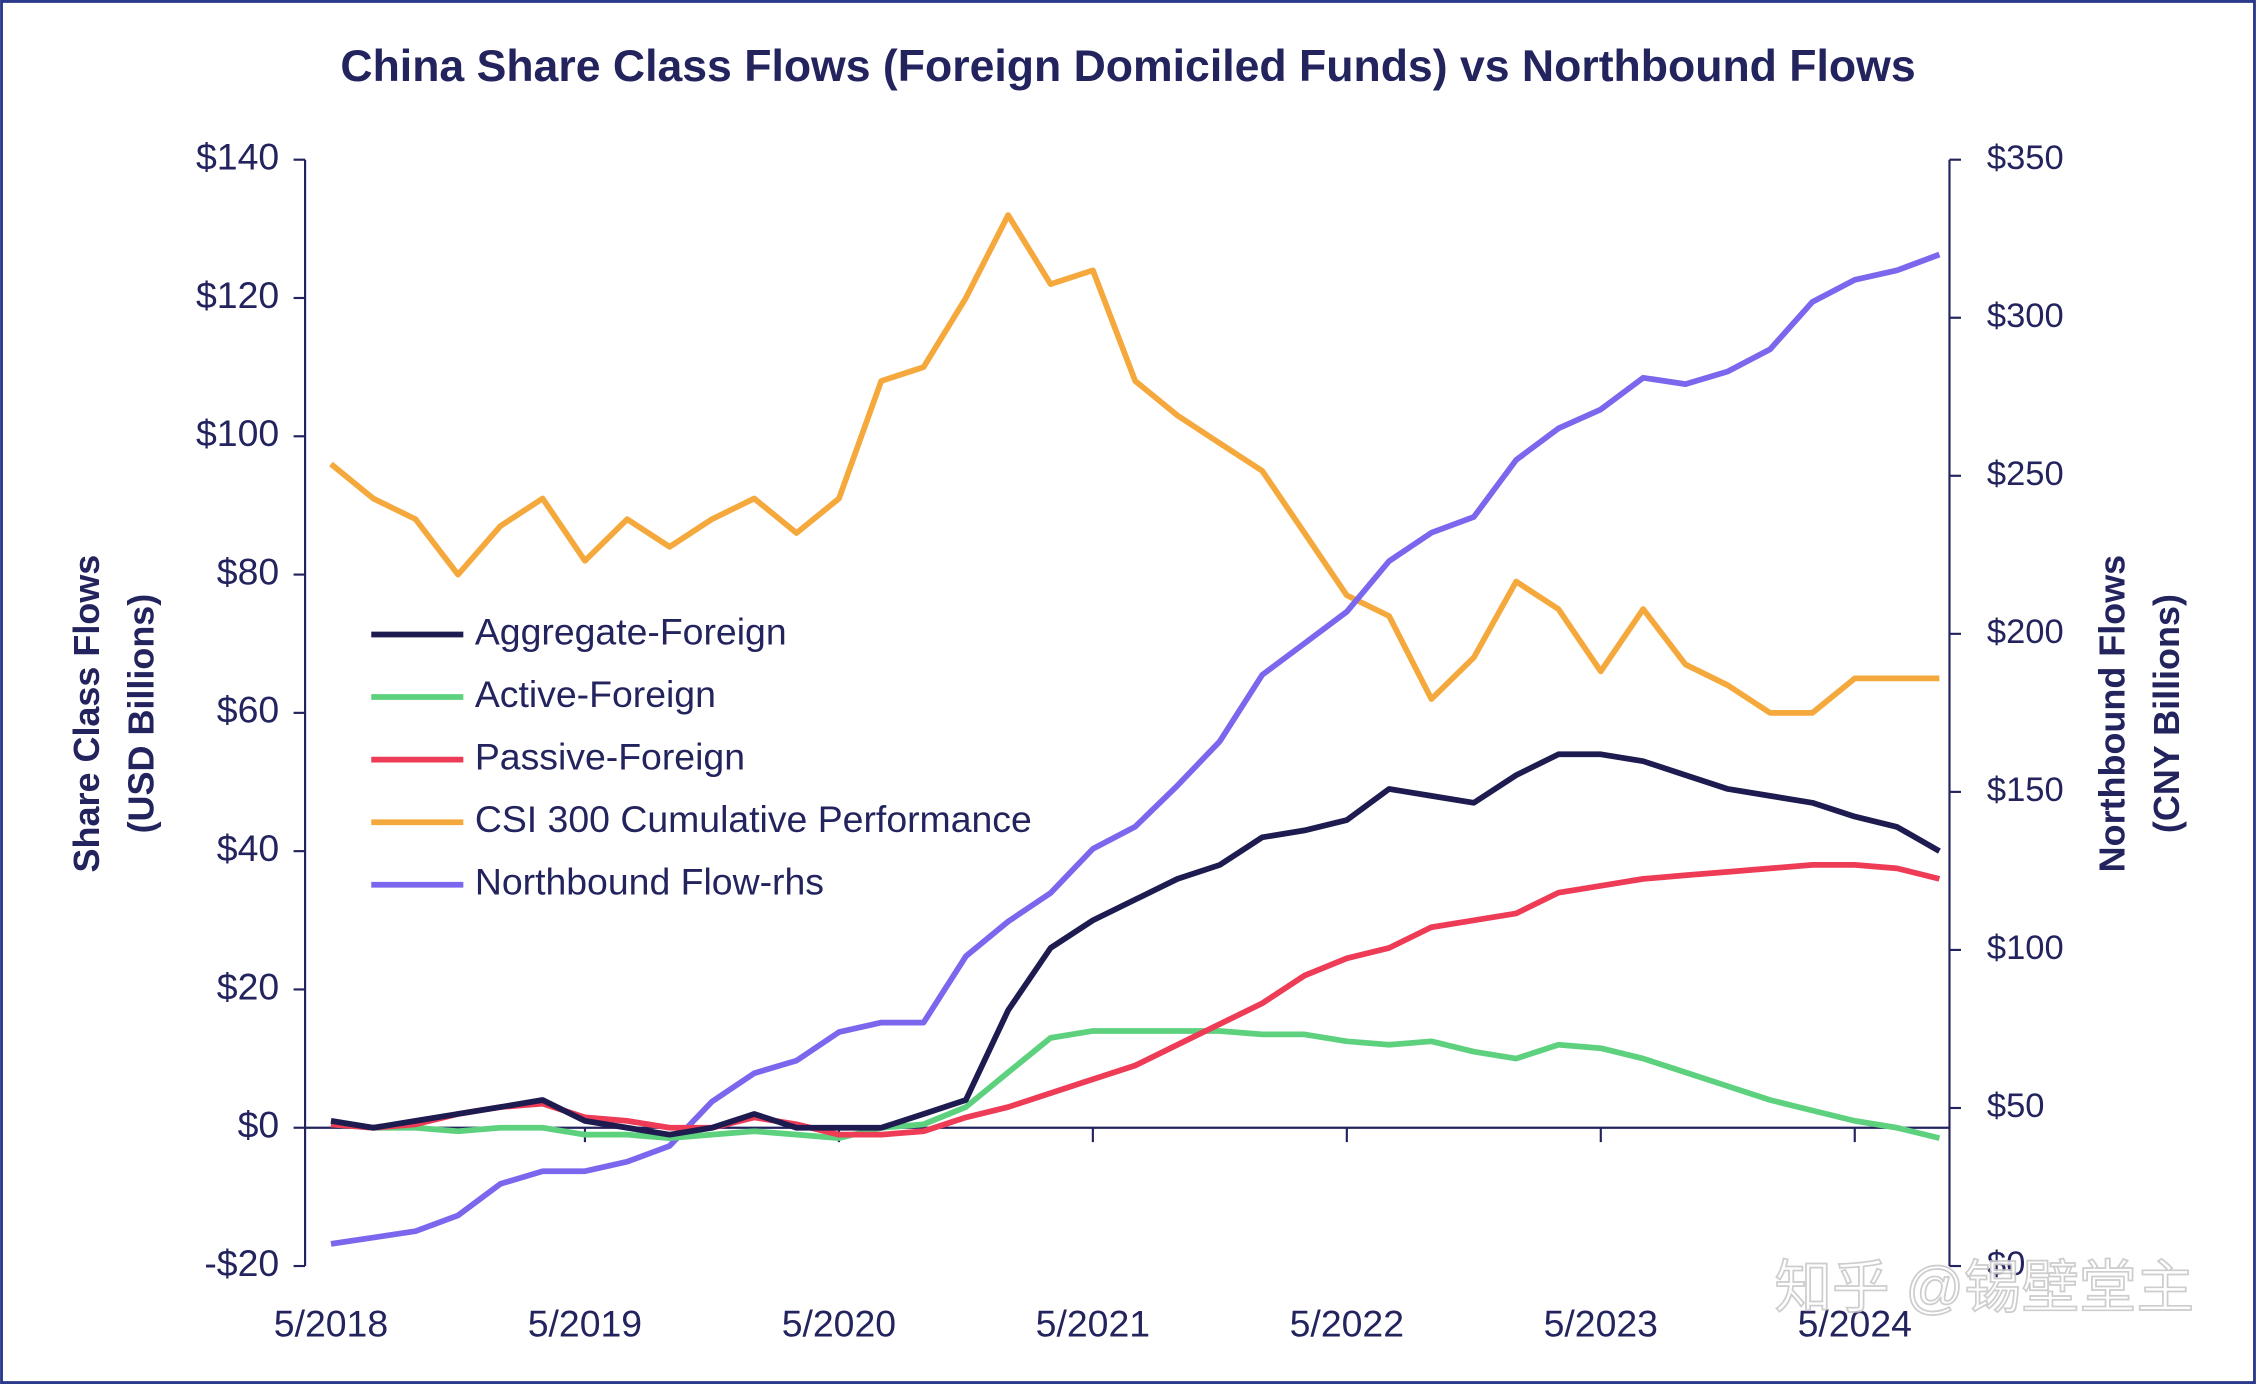  Describe the element at coordinates (1601, 1323) in the screenshot. I see `x-tick-label: 5/2023` at that location.